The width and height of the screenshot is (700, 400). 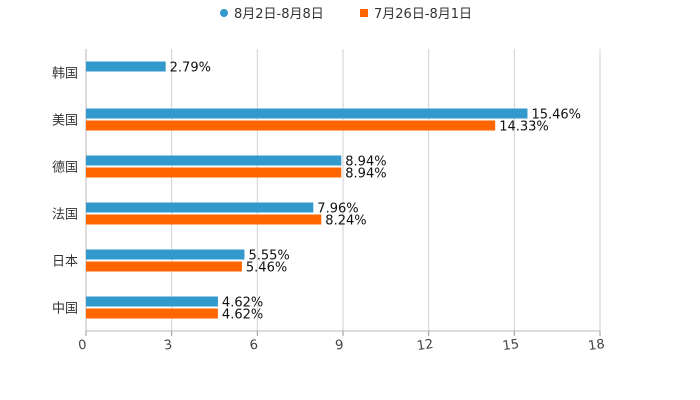 What do you see at coordinates (337, 209) in the screenshot?
I see `data-label: 7.96%` at bounding box center [337, 209].